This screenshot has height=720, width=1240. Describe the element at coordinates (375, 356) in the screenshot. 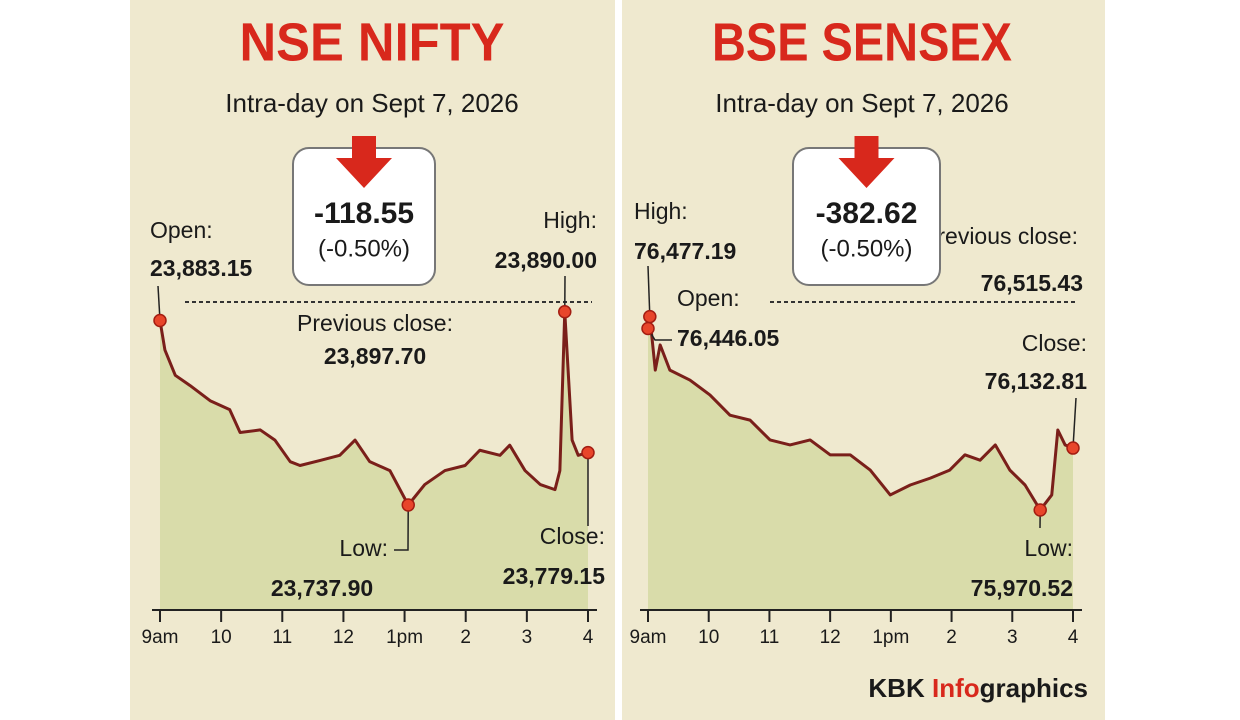

I see `annotation-value: 23,897.70` at that location.